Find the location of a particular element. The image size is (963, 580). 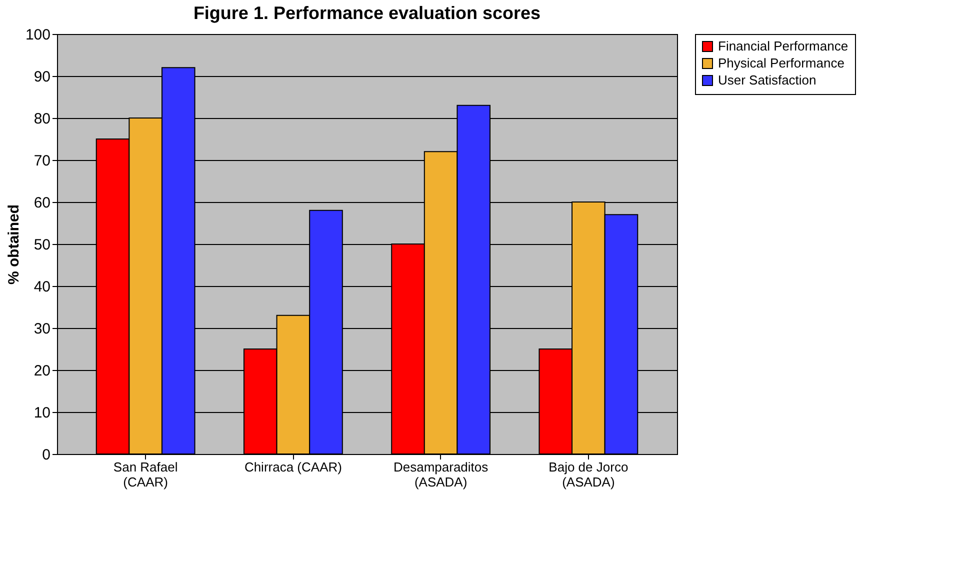

chart-title: Figure 1. Performance evaluation scores is located at coordinates (367, 13).